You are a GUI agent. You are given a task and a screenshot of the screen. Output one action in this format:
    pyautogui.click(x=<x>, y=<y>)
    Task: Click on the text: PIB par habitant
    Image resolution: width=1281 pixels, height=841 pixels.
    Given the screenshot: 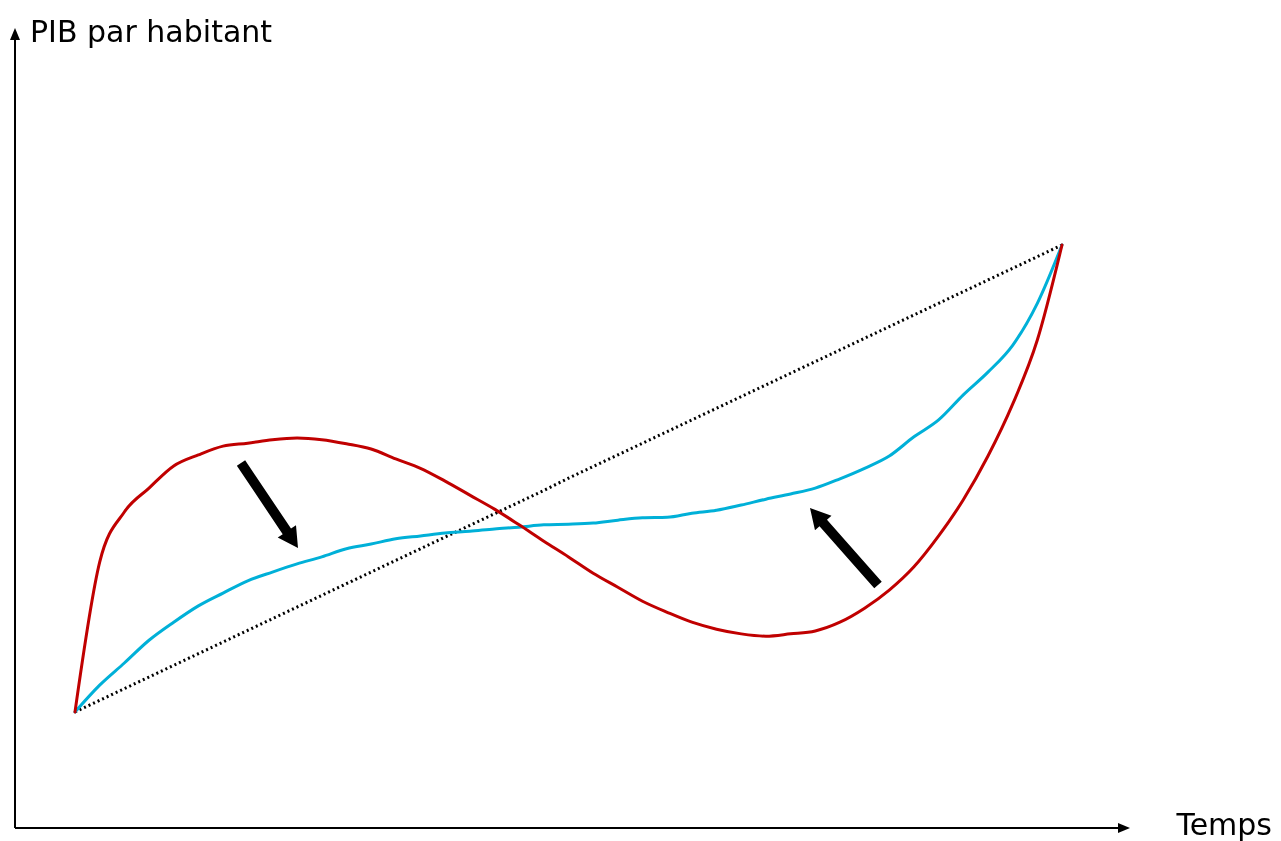 What is the action you would take?
    pyautogui.click(x=151, y=31)
    